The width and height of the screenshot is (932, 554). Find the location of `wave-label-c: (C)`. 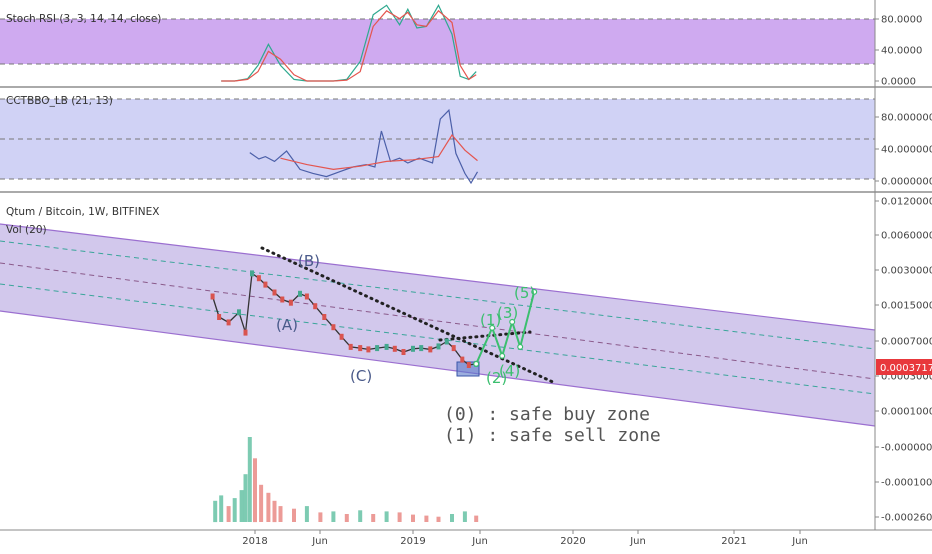

wave-label-c: (C) is located at coordinates (361, 376).